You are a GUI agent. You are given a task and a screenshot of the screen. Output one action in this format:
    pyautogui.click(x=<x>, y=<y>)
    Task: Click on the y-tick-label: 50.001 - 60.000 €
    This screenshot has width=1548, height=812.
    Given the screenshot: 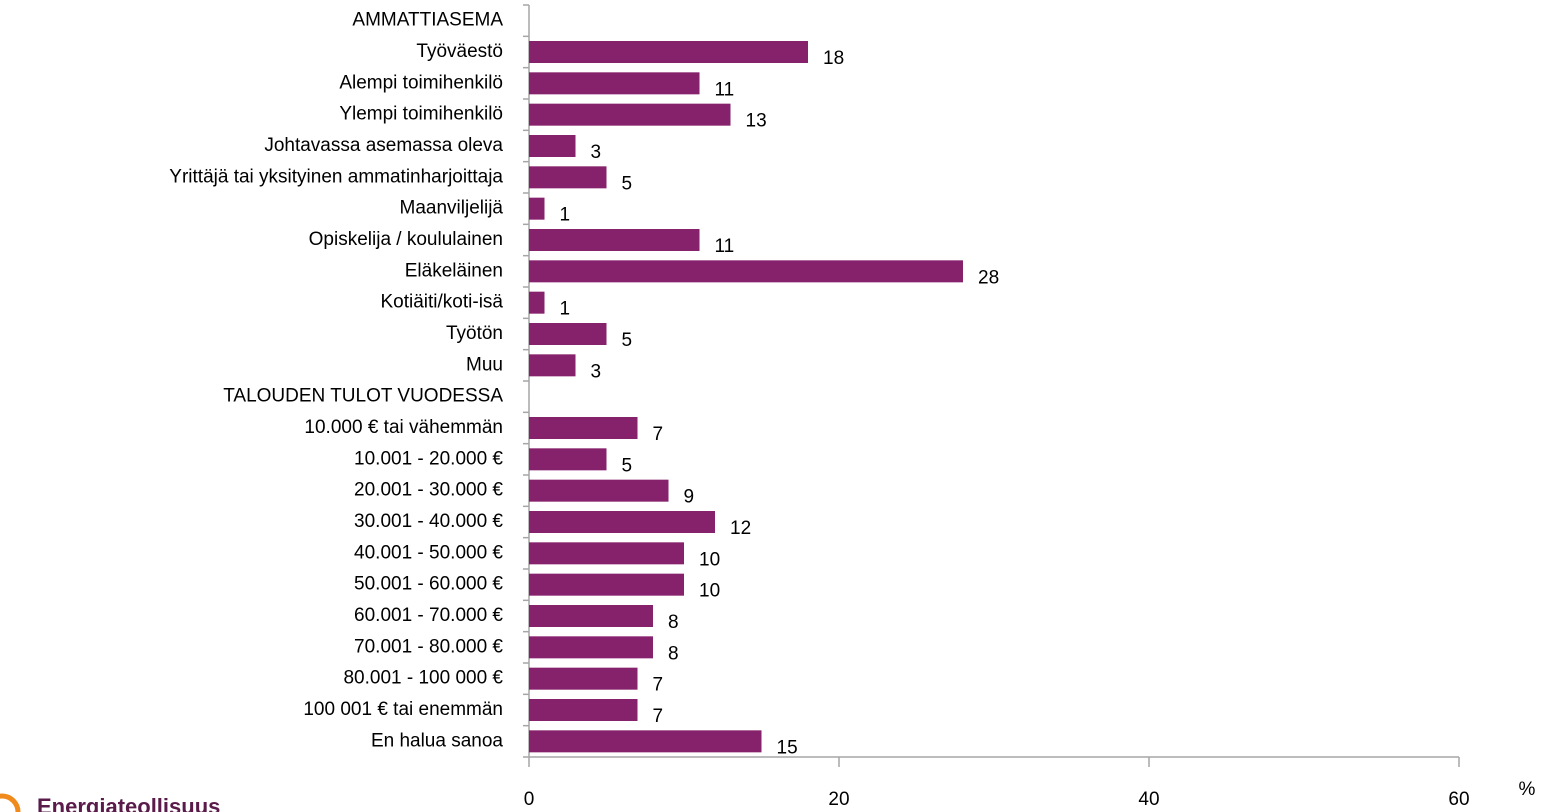 What is the action you would take?
    pyautogui.click(x=428, y=584)
    